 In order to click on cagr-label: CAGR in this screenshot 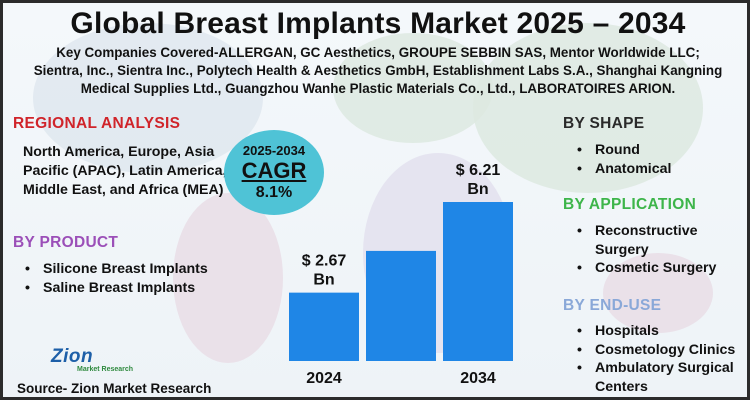, I will do `click(274, 170)`.